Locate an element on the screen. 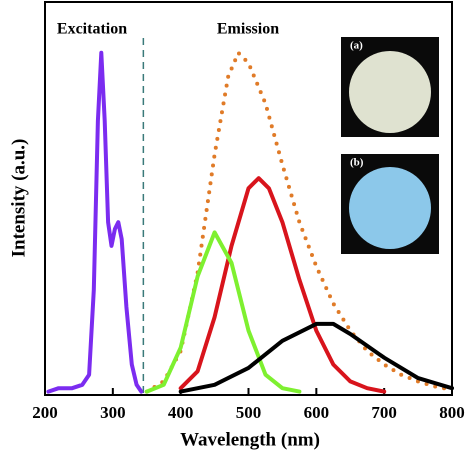 The width and height of the screenshot is (467, 459). annotation: Emission is located at coordinates (248, 29).